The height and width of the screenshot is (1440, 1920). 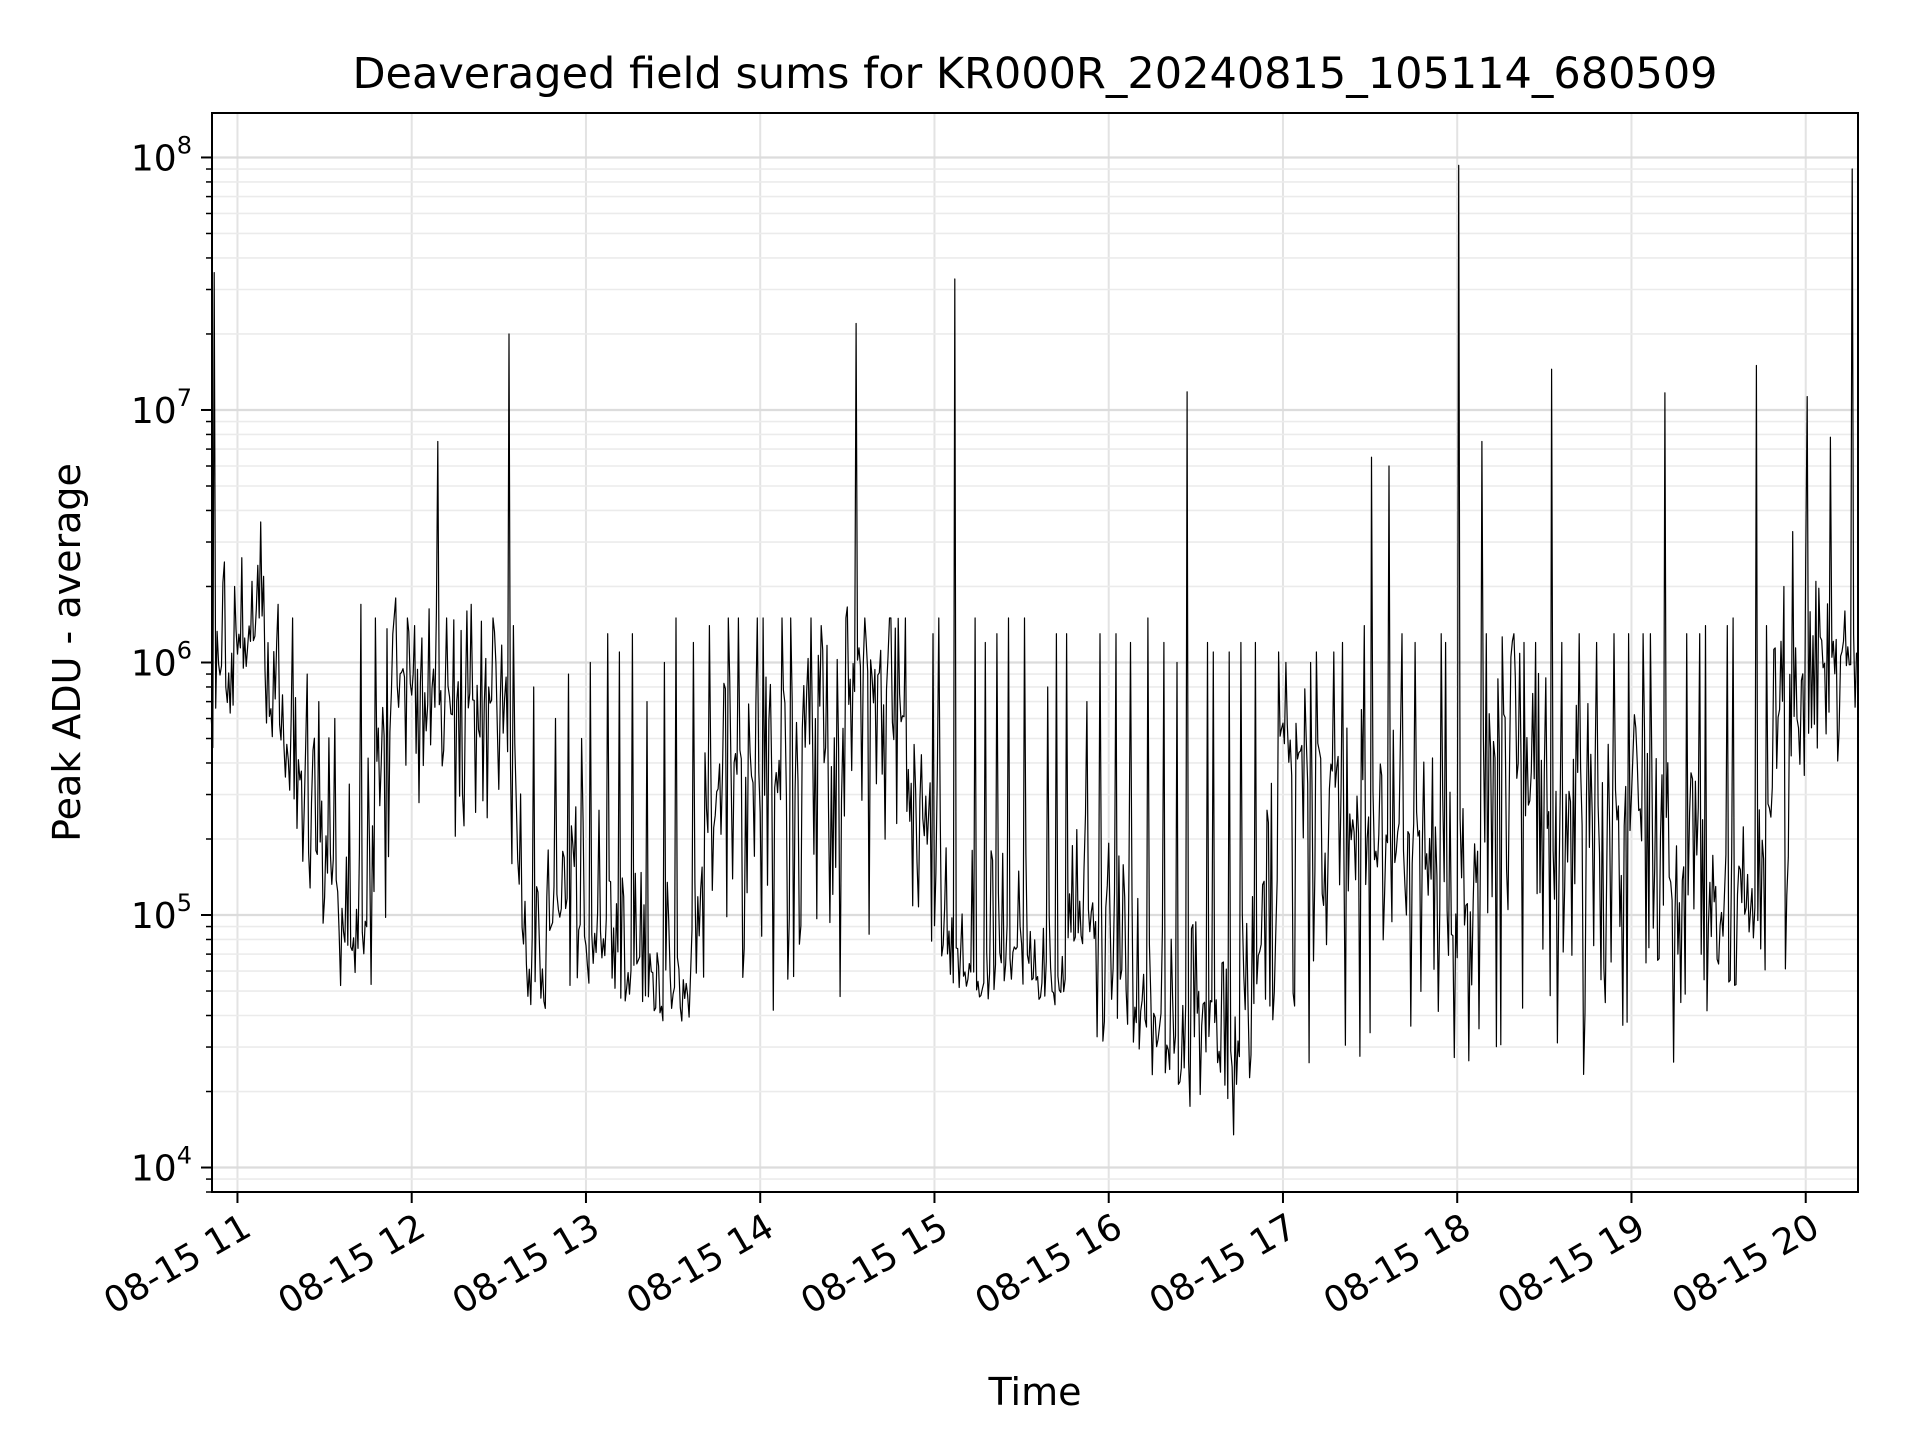 I want to click on y-tick-label: 10⁵, so click(x=161, y=913).